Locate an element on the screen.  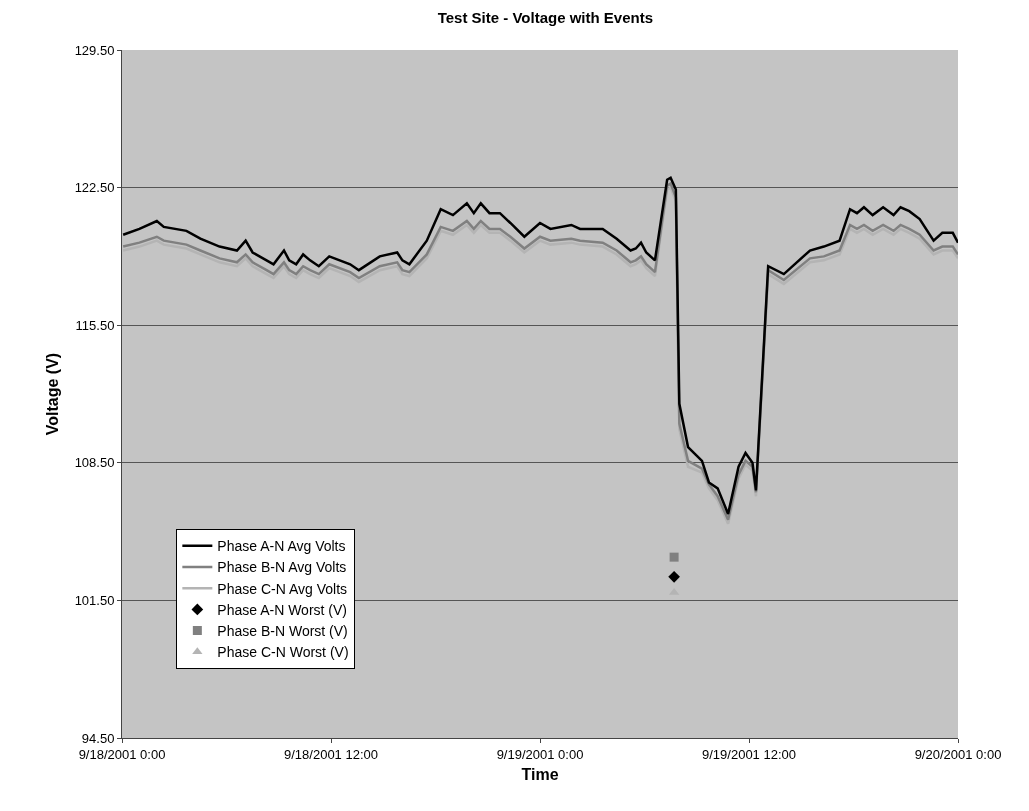
legend-label: Phase A-N Worst (V) is located at coordinates (282, 609).